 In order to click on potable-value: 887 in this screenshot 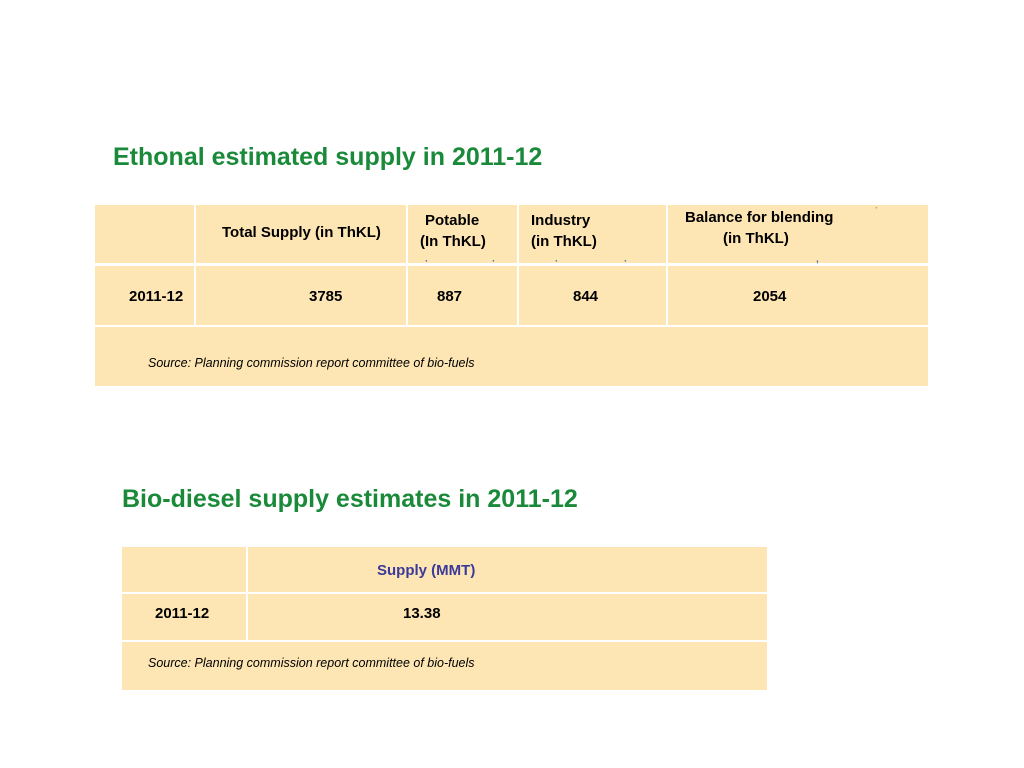, I will do `click(450, 296)`.